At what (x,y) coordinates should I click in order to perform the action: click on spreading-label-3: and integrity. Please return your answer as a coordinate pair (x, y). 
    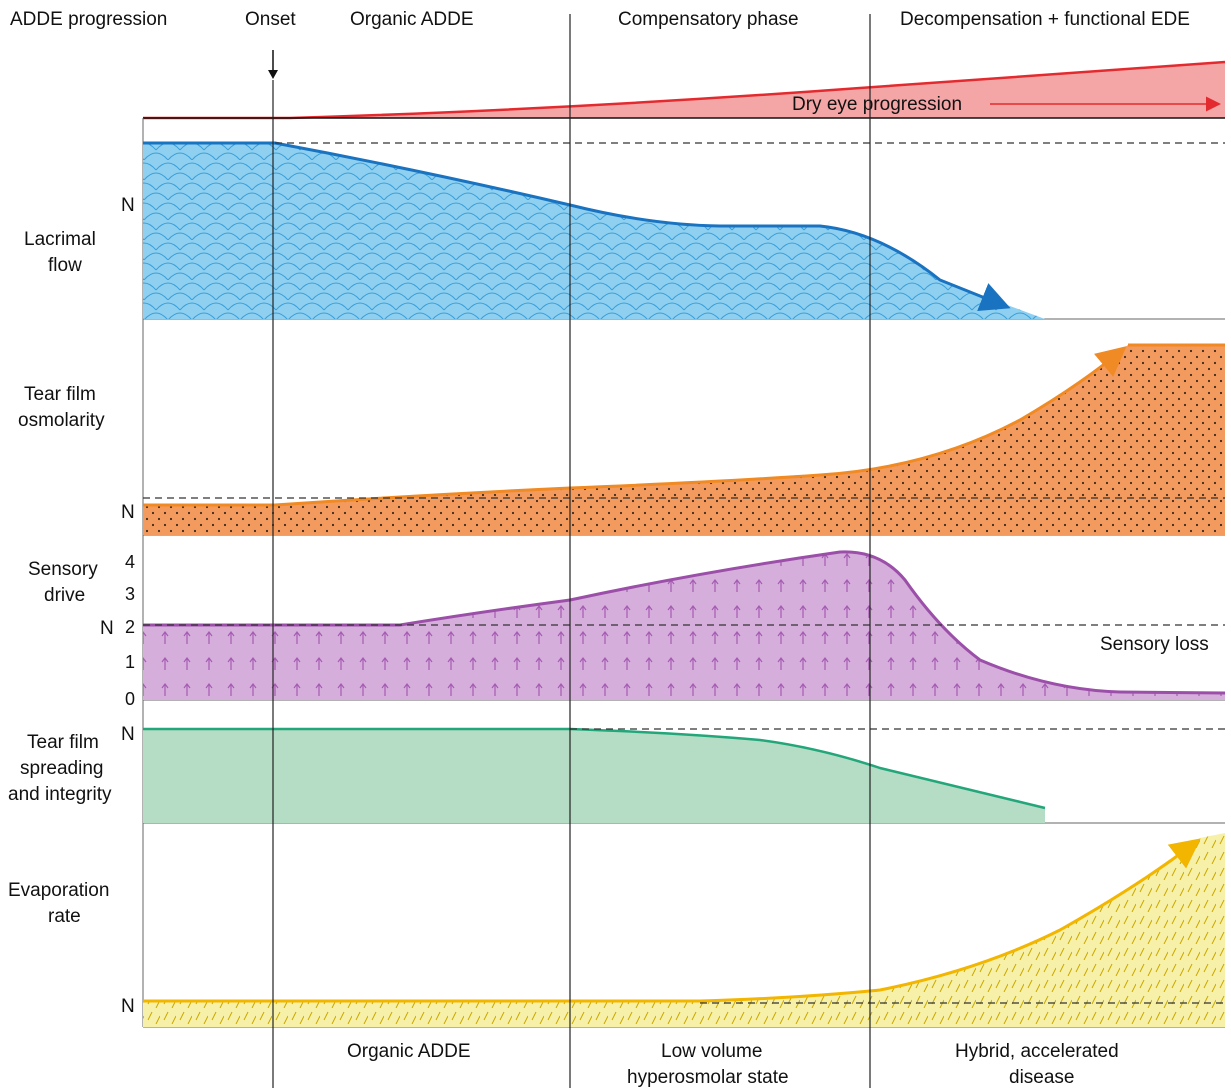
    Looking at the image, I should click on (60, 794).